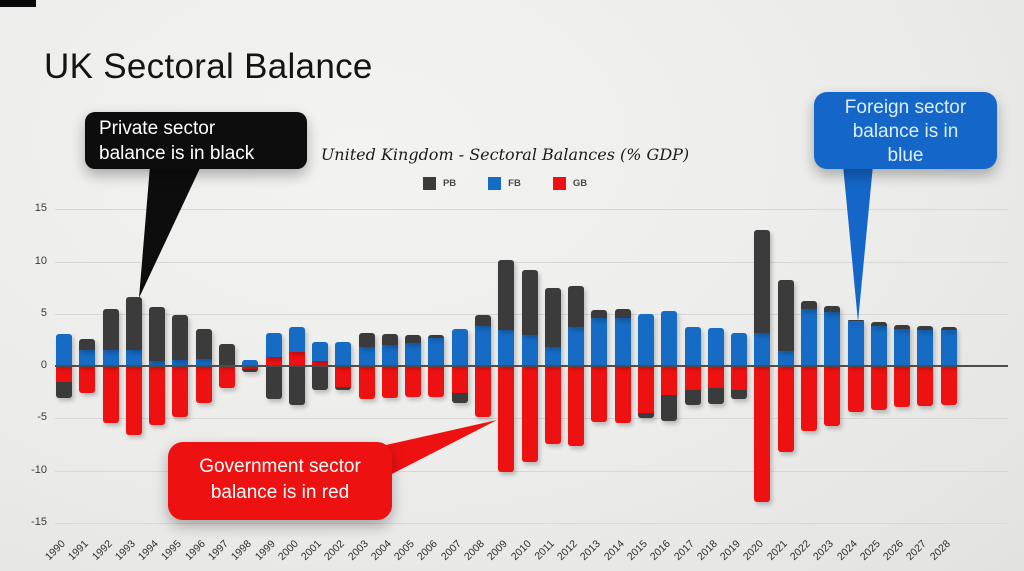 This screenshot has height=571, width=1024. Describe the element at coordinates (905, 155) in the screenshot. I see `foreign-callout-line3: blue` at that location.